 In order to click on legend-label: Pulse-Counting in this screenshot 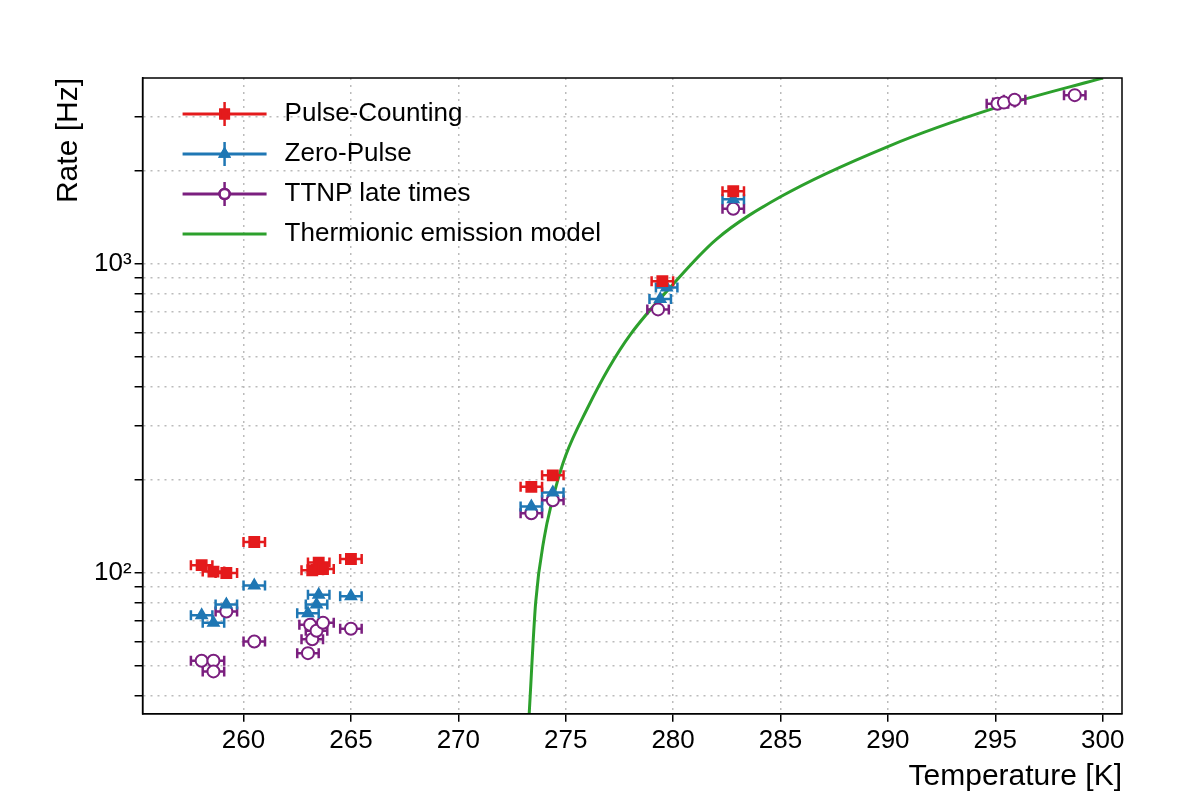, I will do `click(373, 112)`.